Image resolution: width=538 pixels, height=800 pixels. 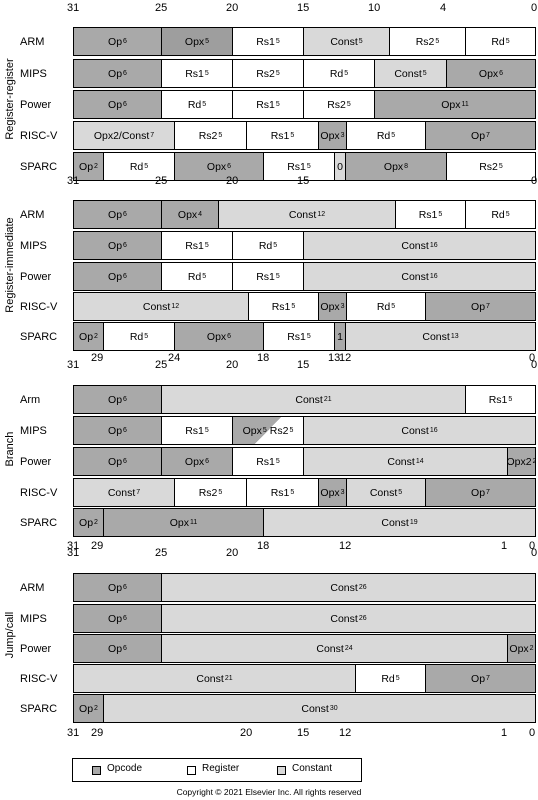 I want to click on register-register-power-field-width: 11, so click(x=465, y=104).